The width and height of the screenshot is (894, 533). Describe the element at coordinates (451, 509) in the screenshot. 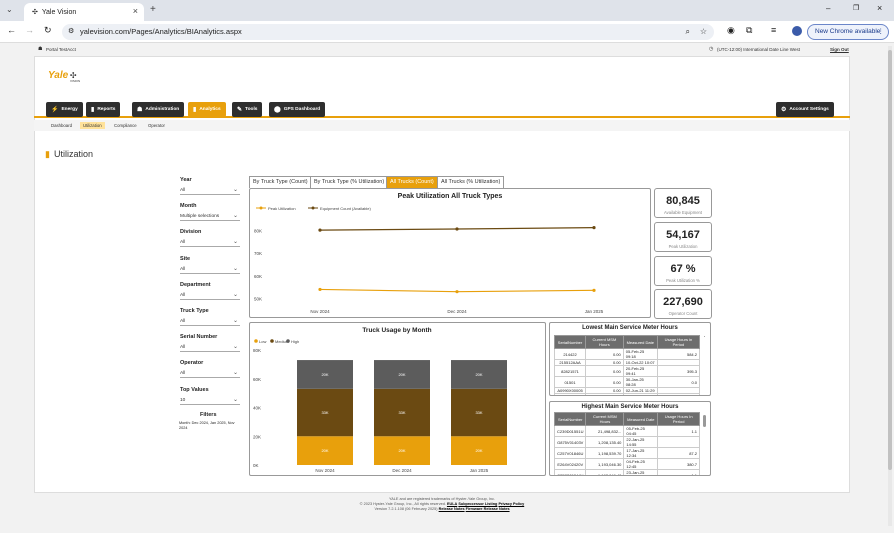

I see `release-notes-link: Release Notes` at that location.